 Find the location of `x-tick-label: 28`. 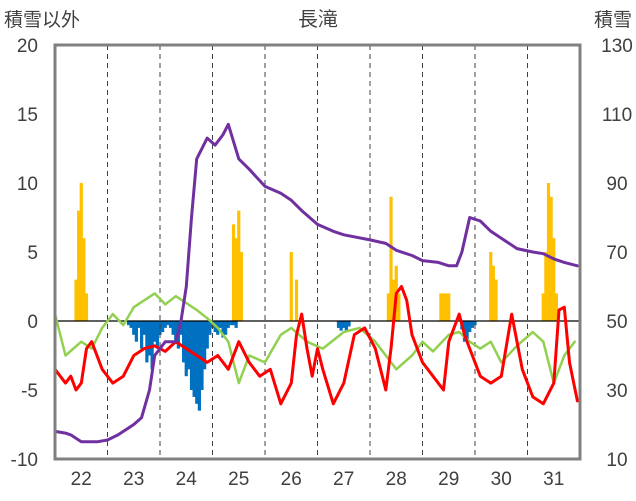

x-tick-label: 28 is located at coordinates (396, 479).